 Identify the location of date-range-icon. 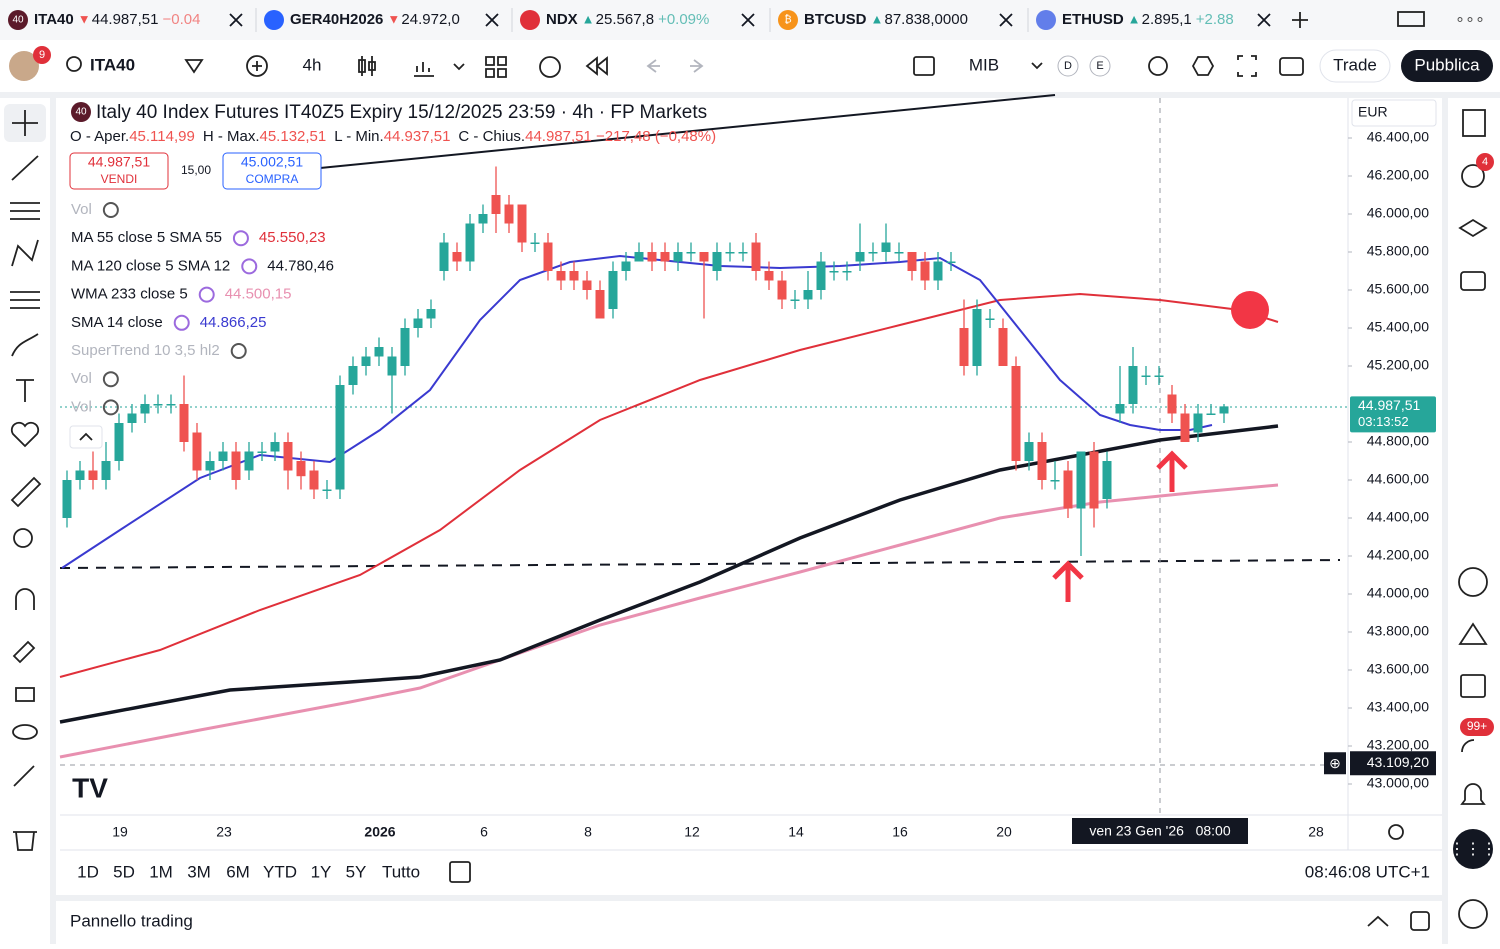
(460, 872).